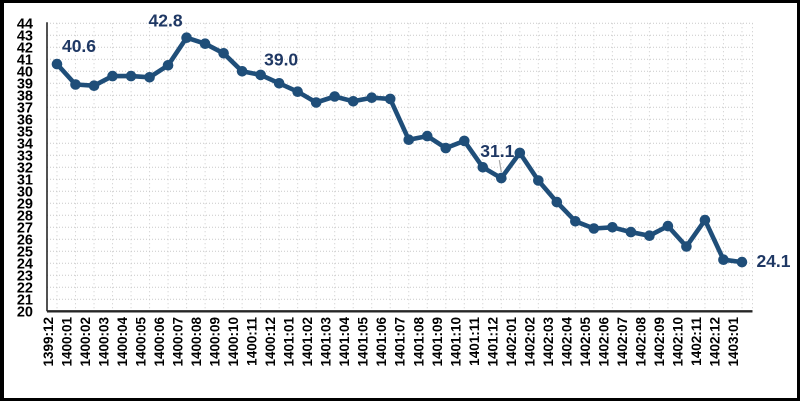 The image size is (800, 401). What do you see at coordinates (289, 342) in the screenshot?
I see `x-axis-tick-label: 1401:01` at bounding box center [289, 342].